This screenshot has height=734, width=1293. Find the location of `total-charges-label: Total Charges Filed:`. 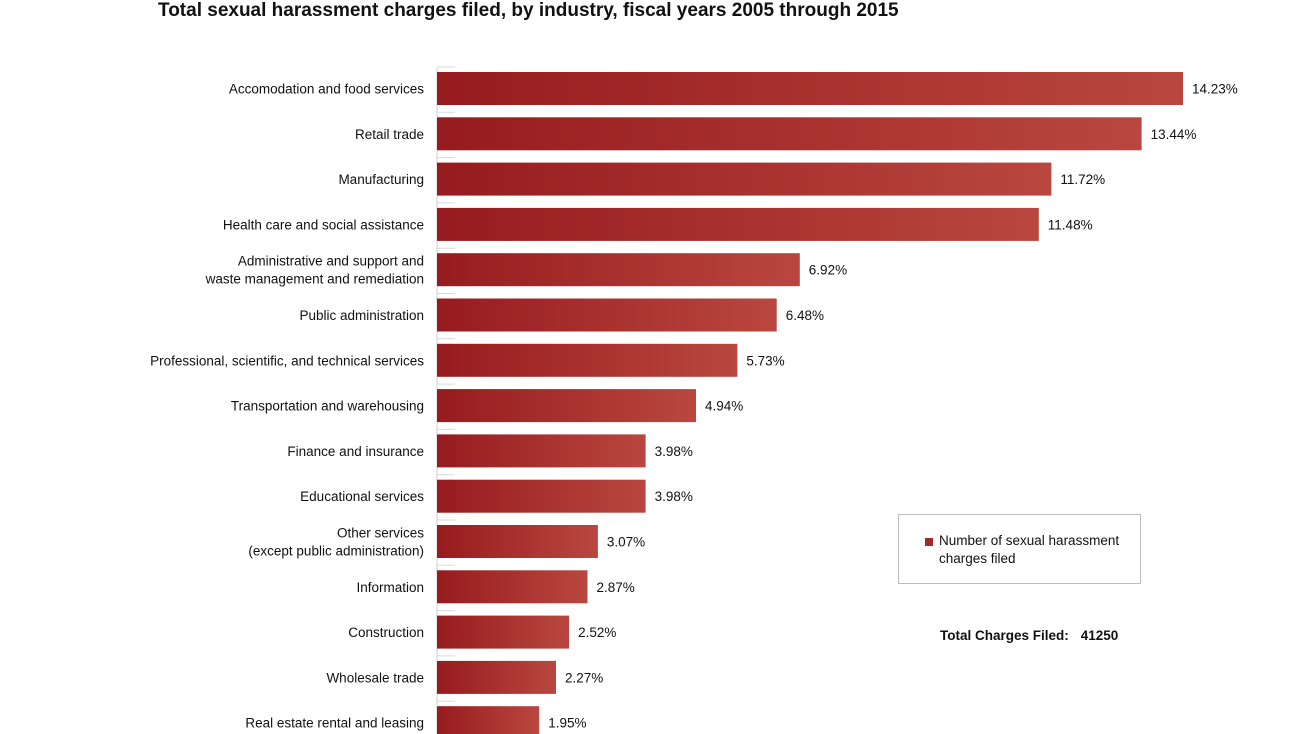

total-charges-label: Total Charges Filed: is located at coordinates (1004, 635).